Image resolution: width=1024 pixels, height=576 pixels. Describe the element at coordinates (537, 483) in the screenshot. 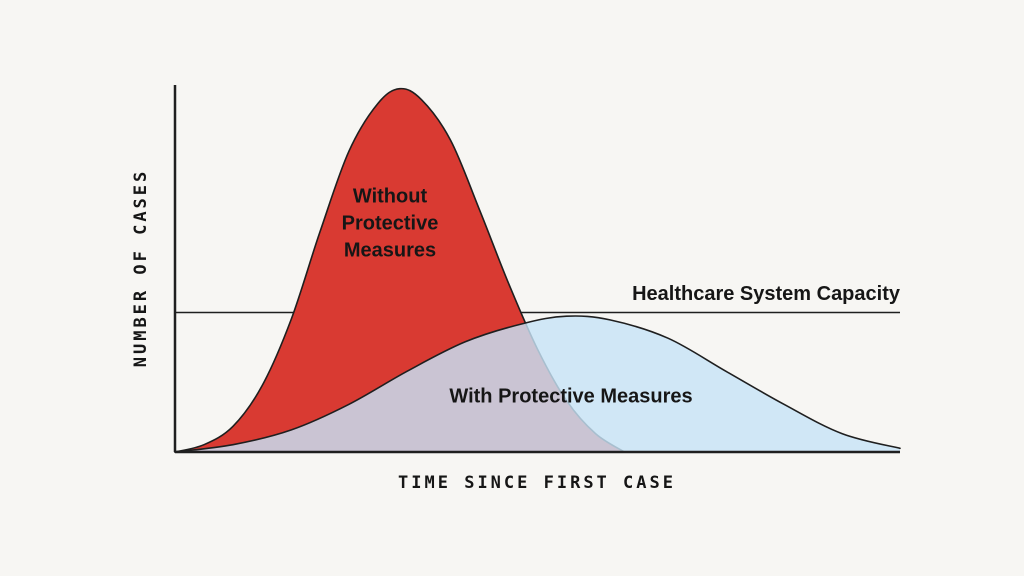

I see `x-axis-label: TIME SINCE FIRST CASE` at that location.